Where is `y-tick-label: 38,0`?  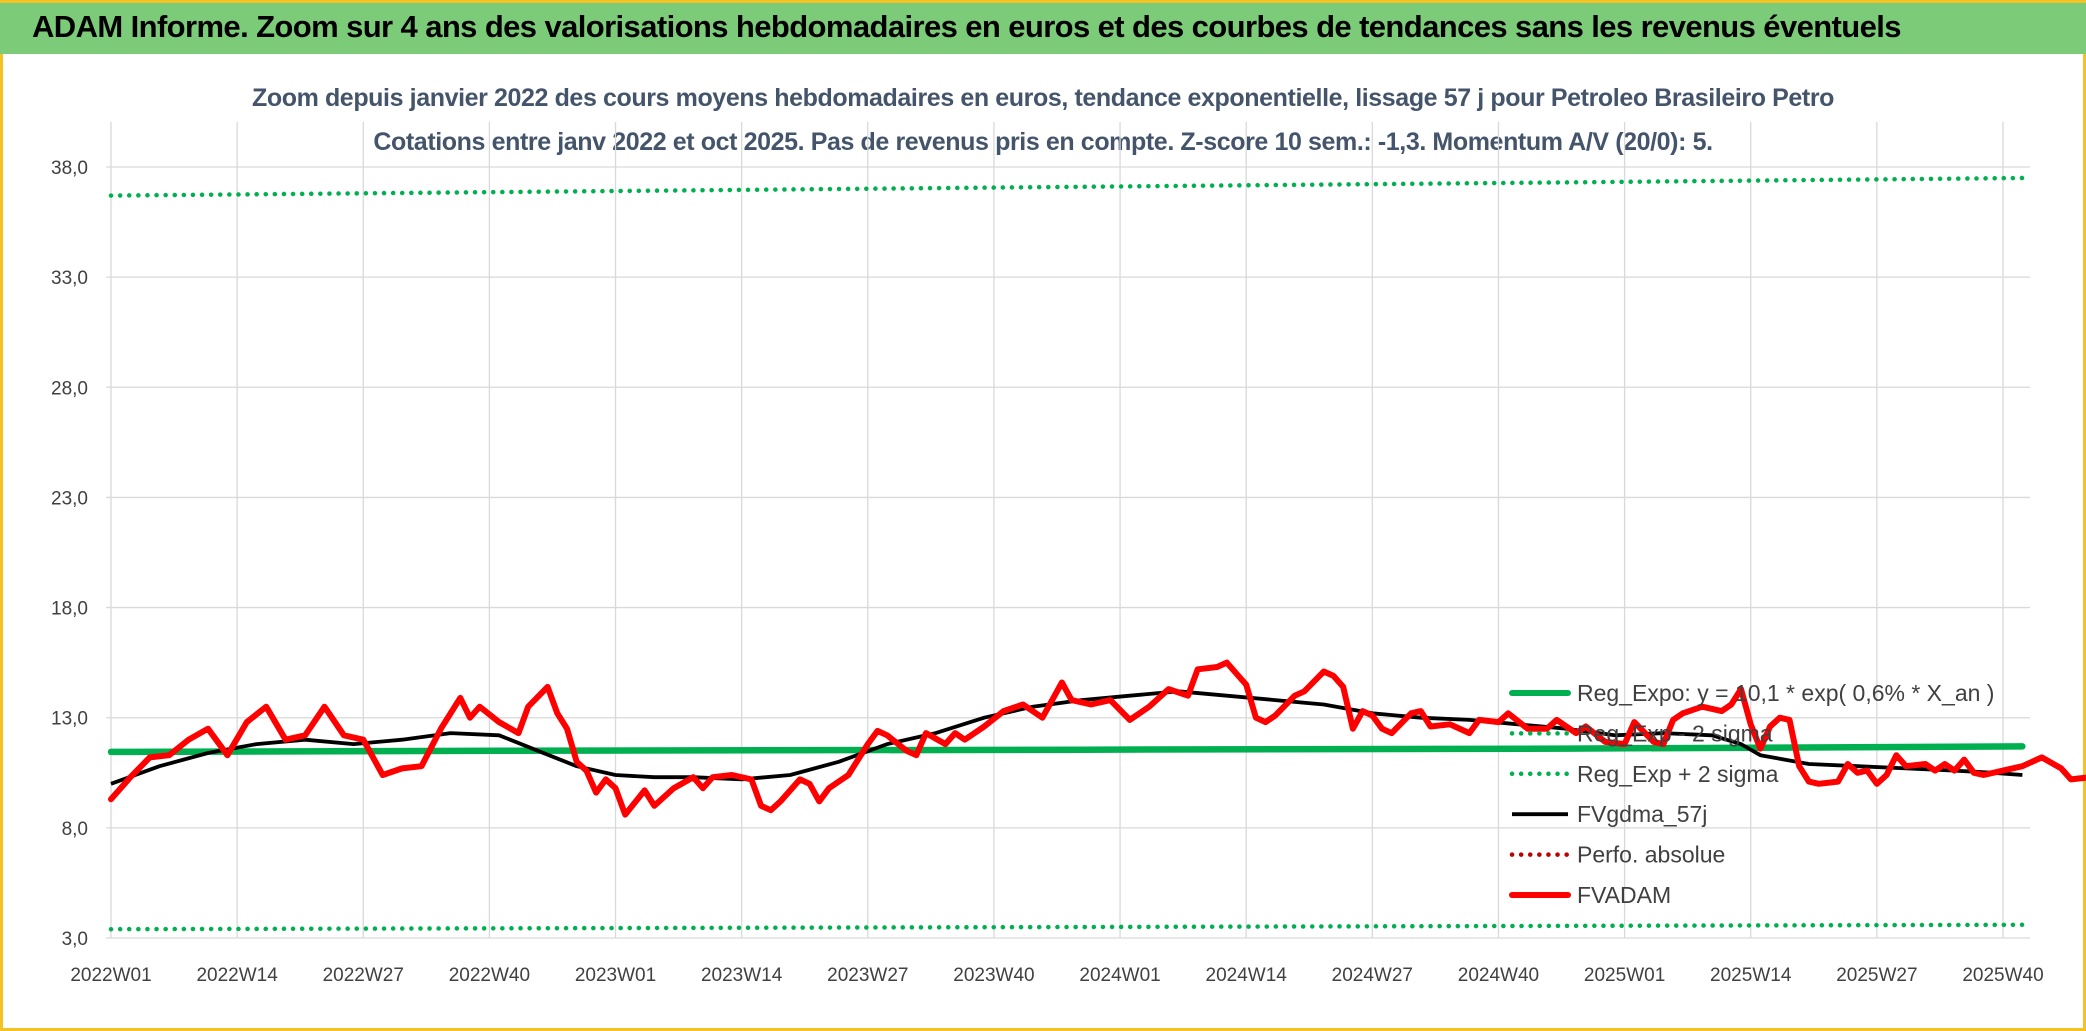 y-tick-label: 38,0 is located at coordinates (69, 168).